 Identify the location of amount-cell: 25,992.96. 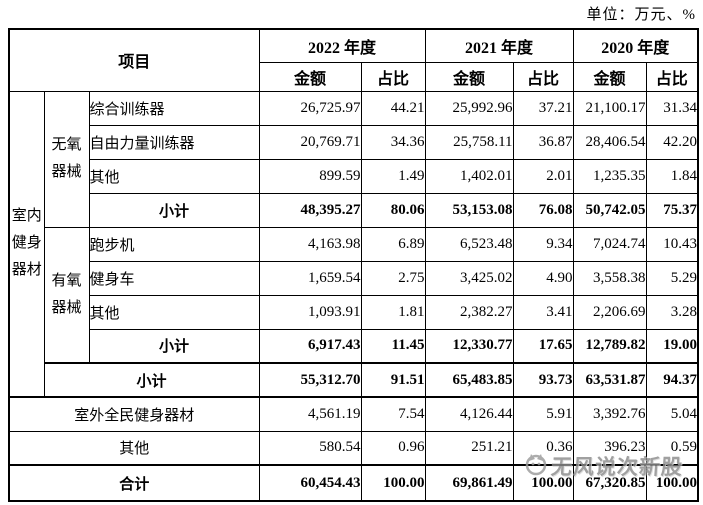
(469, 108).